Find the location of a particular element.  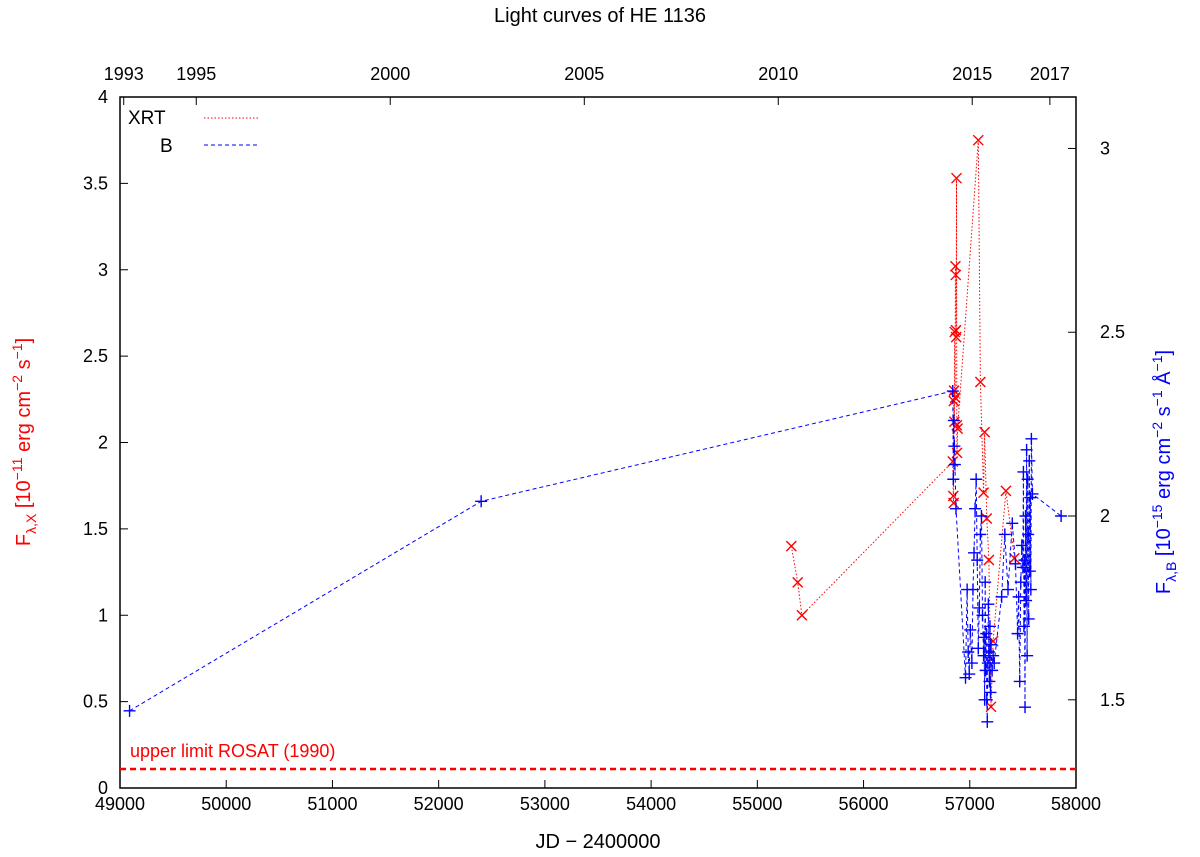

top-tick-label: 2005 is located at coordinates (584, 74).